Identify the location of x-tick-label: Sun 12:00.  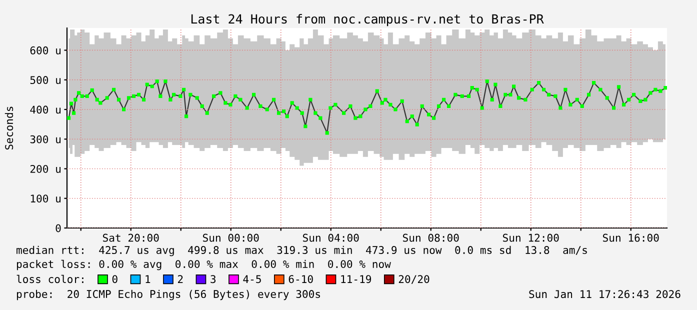
(530, 238).